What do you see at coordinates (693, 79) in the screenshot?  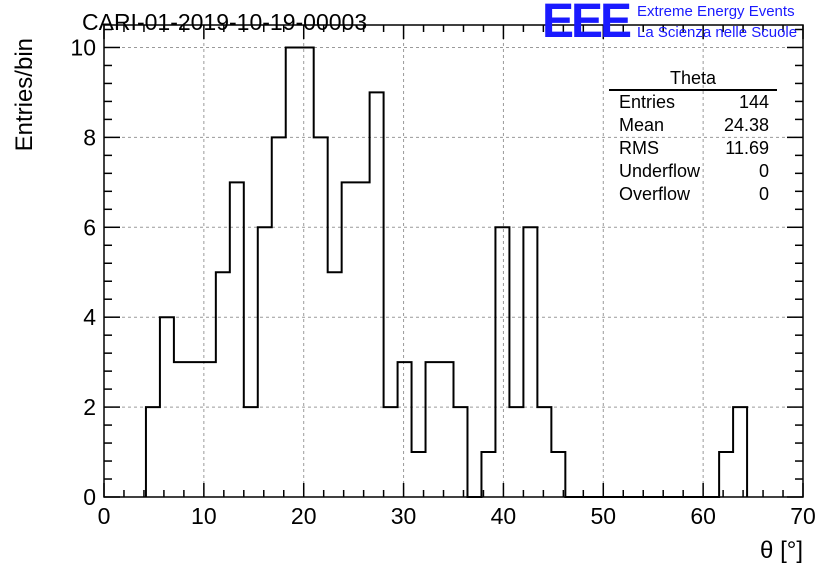 I see `stats-title: Theta` at bounding box center [693, 79].